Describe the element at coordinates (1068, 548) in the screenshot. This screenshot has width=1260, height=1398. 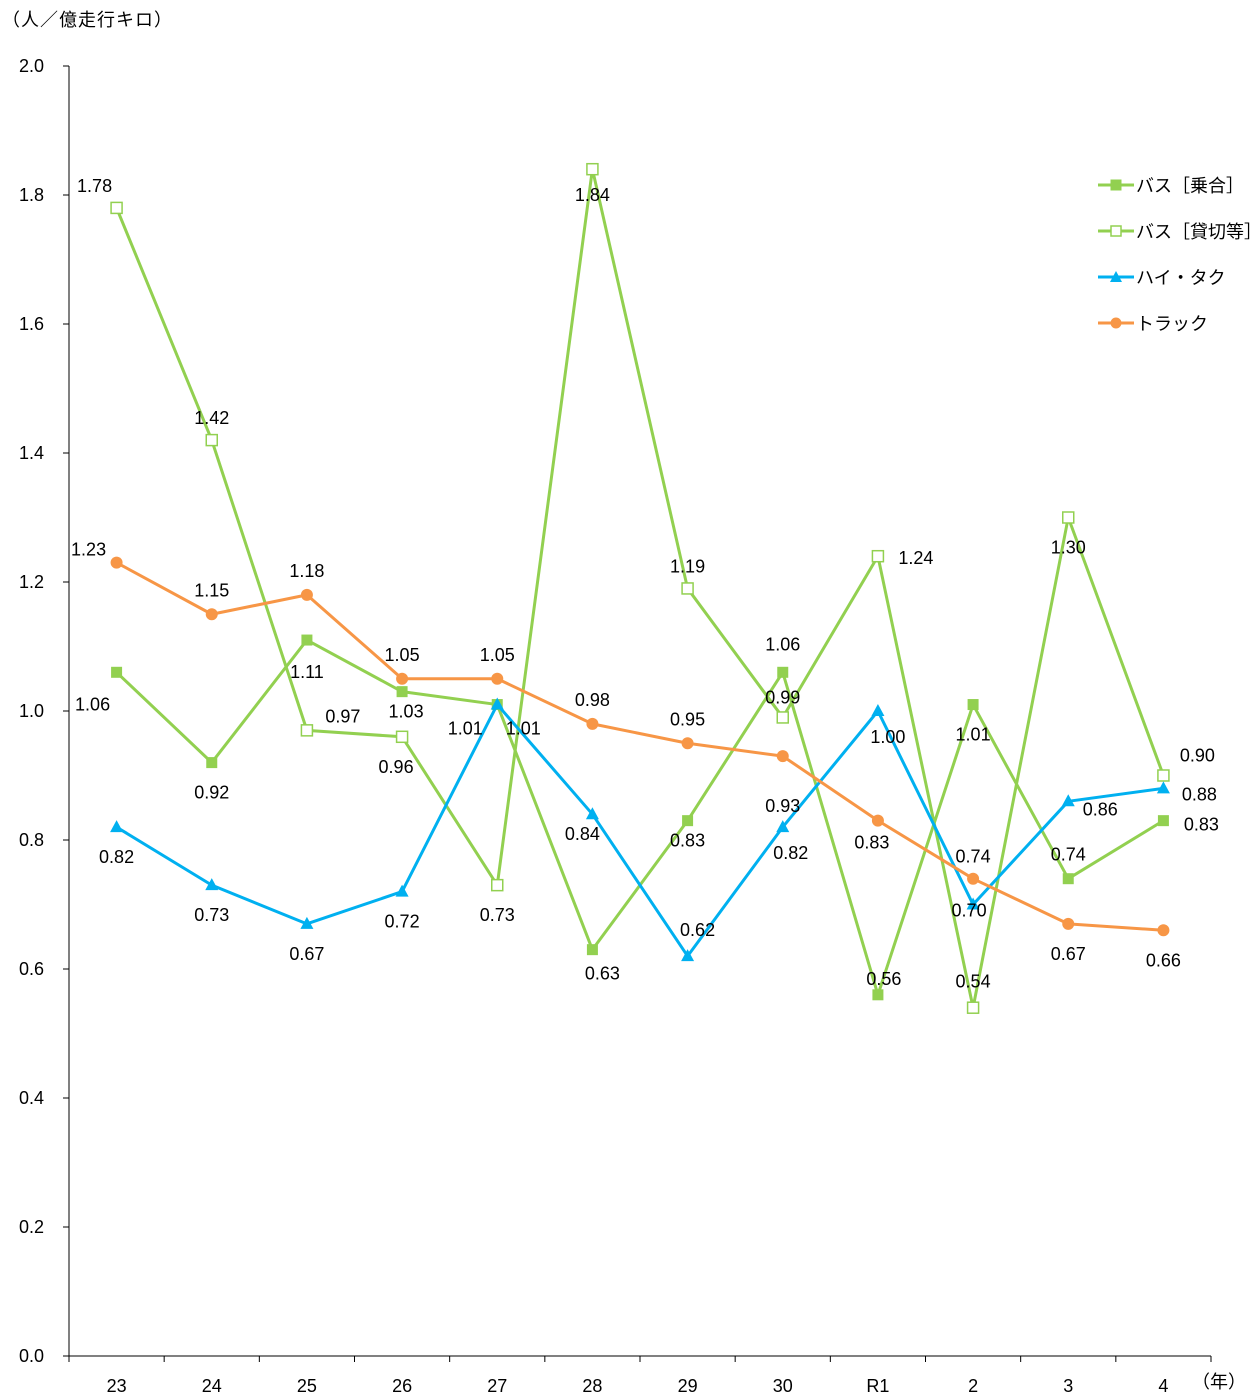
I see `data-label: 1.30` at that location.